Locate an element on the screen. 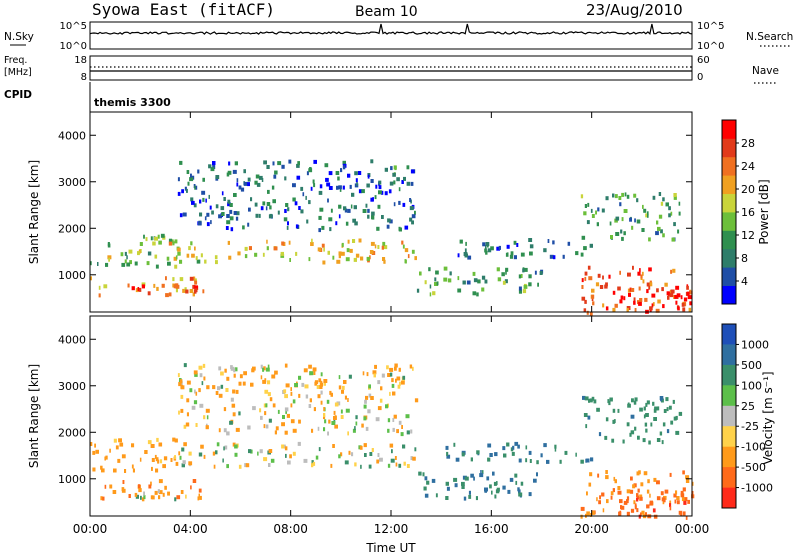 The width and height of the screenshot is (800, 554). power-colorbar-tick-label: 12 is located at coordinates (748, 235).